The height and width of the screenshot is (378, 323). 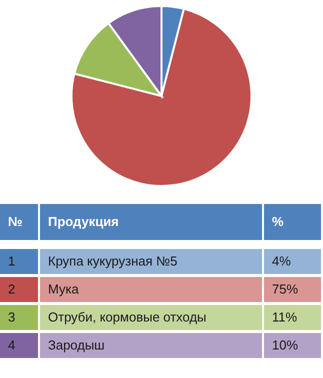 I want to click on data-label: 4%, so click(x=282, y=261).